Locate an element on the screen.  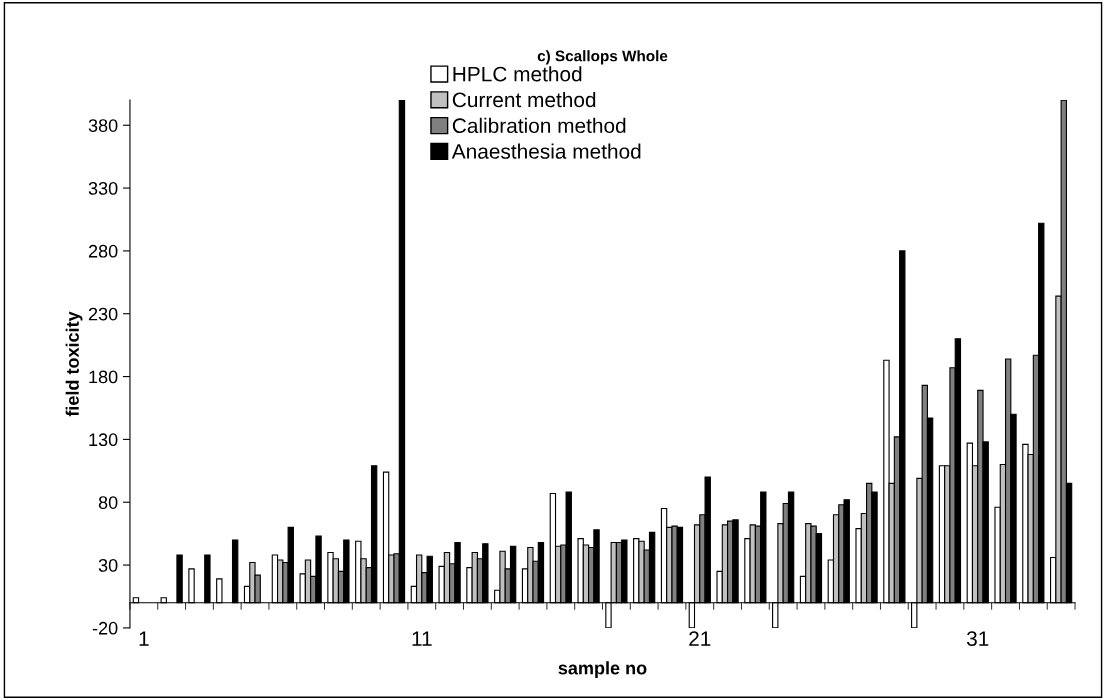
x-axis-title: sample no is located at coordinates (602, 670).